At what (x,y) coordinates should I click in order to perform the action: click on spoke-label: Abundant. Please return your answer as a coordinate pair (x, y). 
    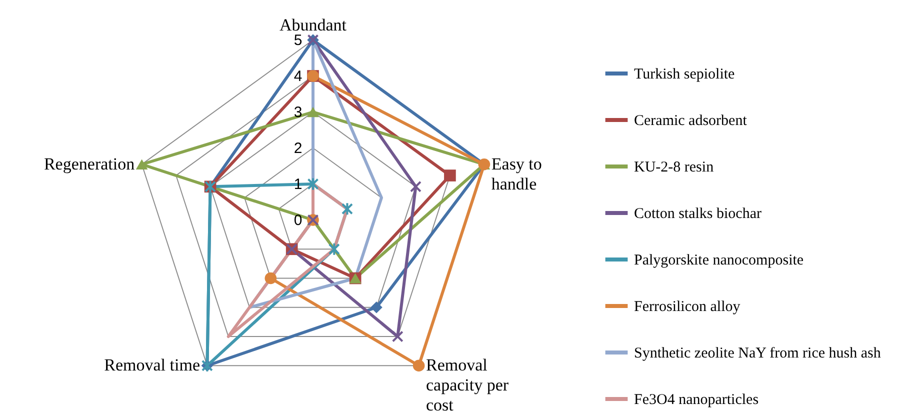
    Looking at the image, I should click on (313, 25).